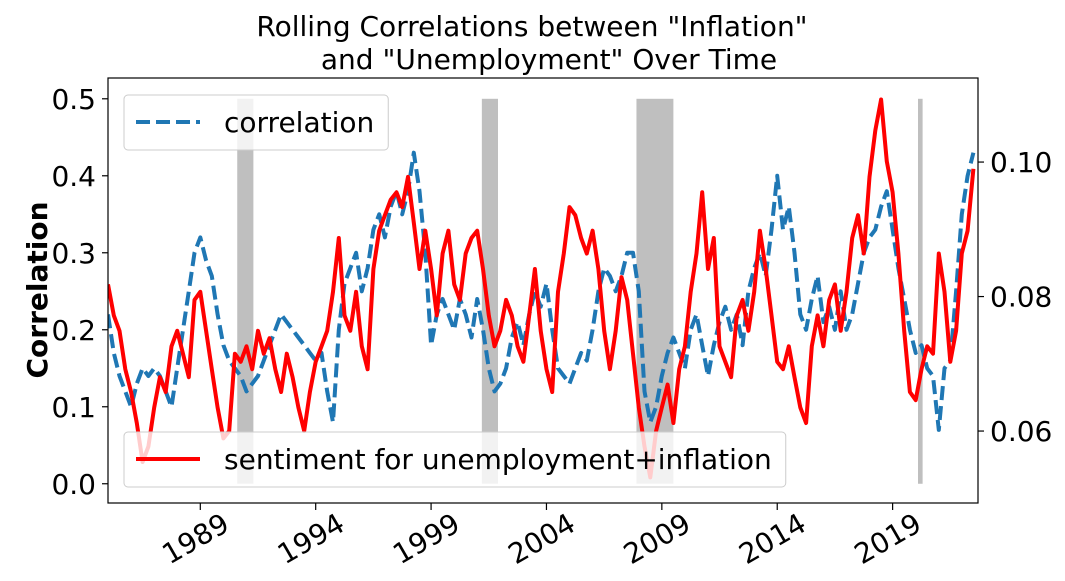 The width and height of the screenshot is (1065, 581). What do you see at coordinates (299, 122) in the screenshot?
I see `legend-label: correlation` at bounding box center [299, 122].